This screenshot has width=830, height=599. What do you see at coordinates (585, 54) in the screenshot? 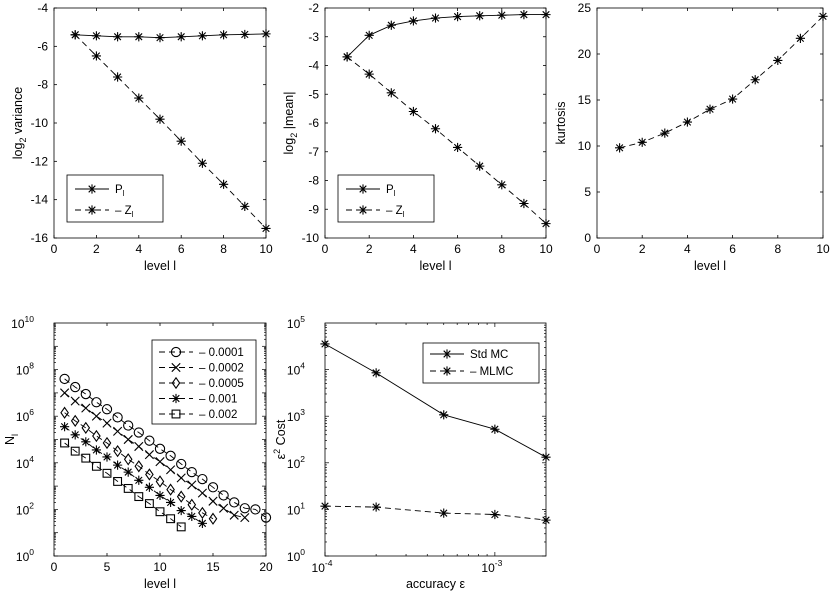
I see `y-tick-label: 20` at bounding box center [585, 54].